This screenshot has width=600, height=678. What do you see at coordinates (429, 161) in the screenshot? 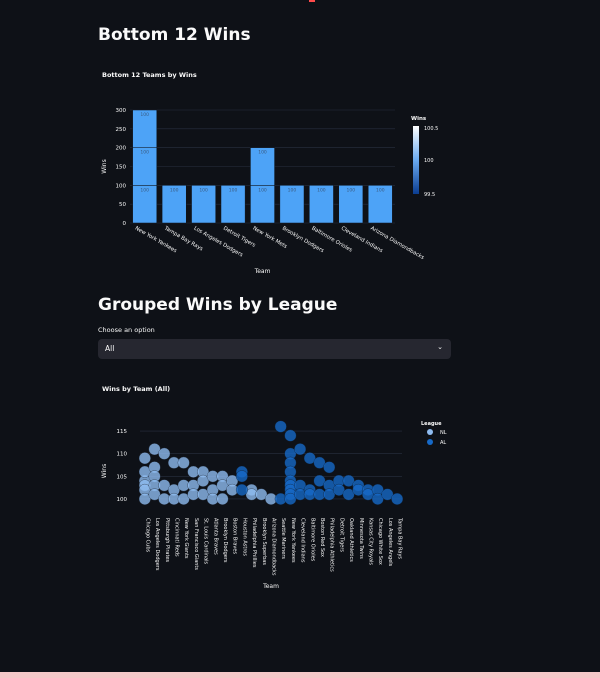
I see `colorbar-tick-label: 100` at bounding box center [429, 161].